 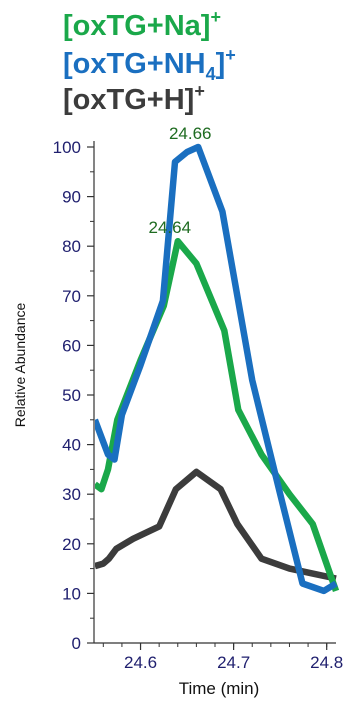 I want to click on x-axis-label: Time (min), so click(x=219, y=688).